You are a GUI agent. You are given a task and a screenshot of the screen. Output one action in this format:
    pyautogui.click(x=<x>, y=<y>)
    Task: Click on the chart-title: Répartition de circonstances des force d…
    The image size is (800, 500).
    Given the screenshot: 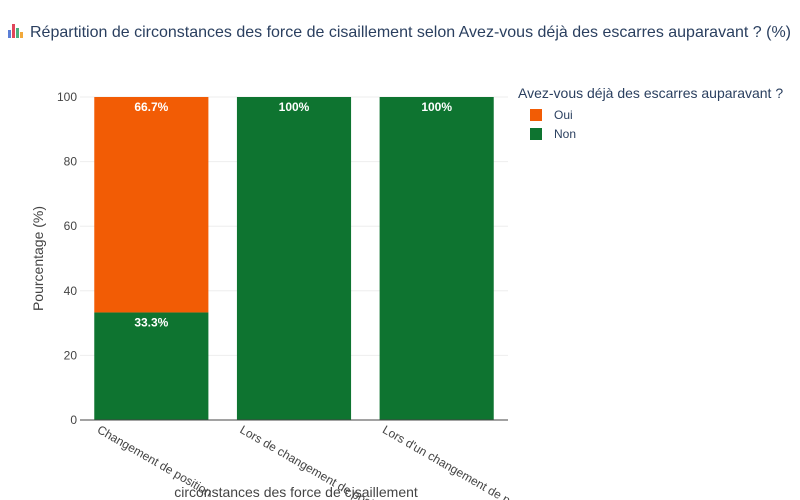 What is the action you would take?
    pyautogui.click(x=399, y=33)
    